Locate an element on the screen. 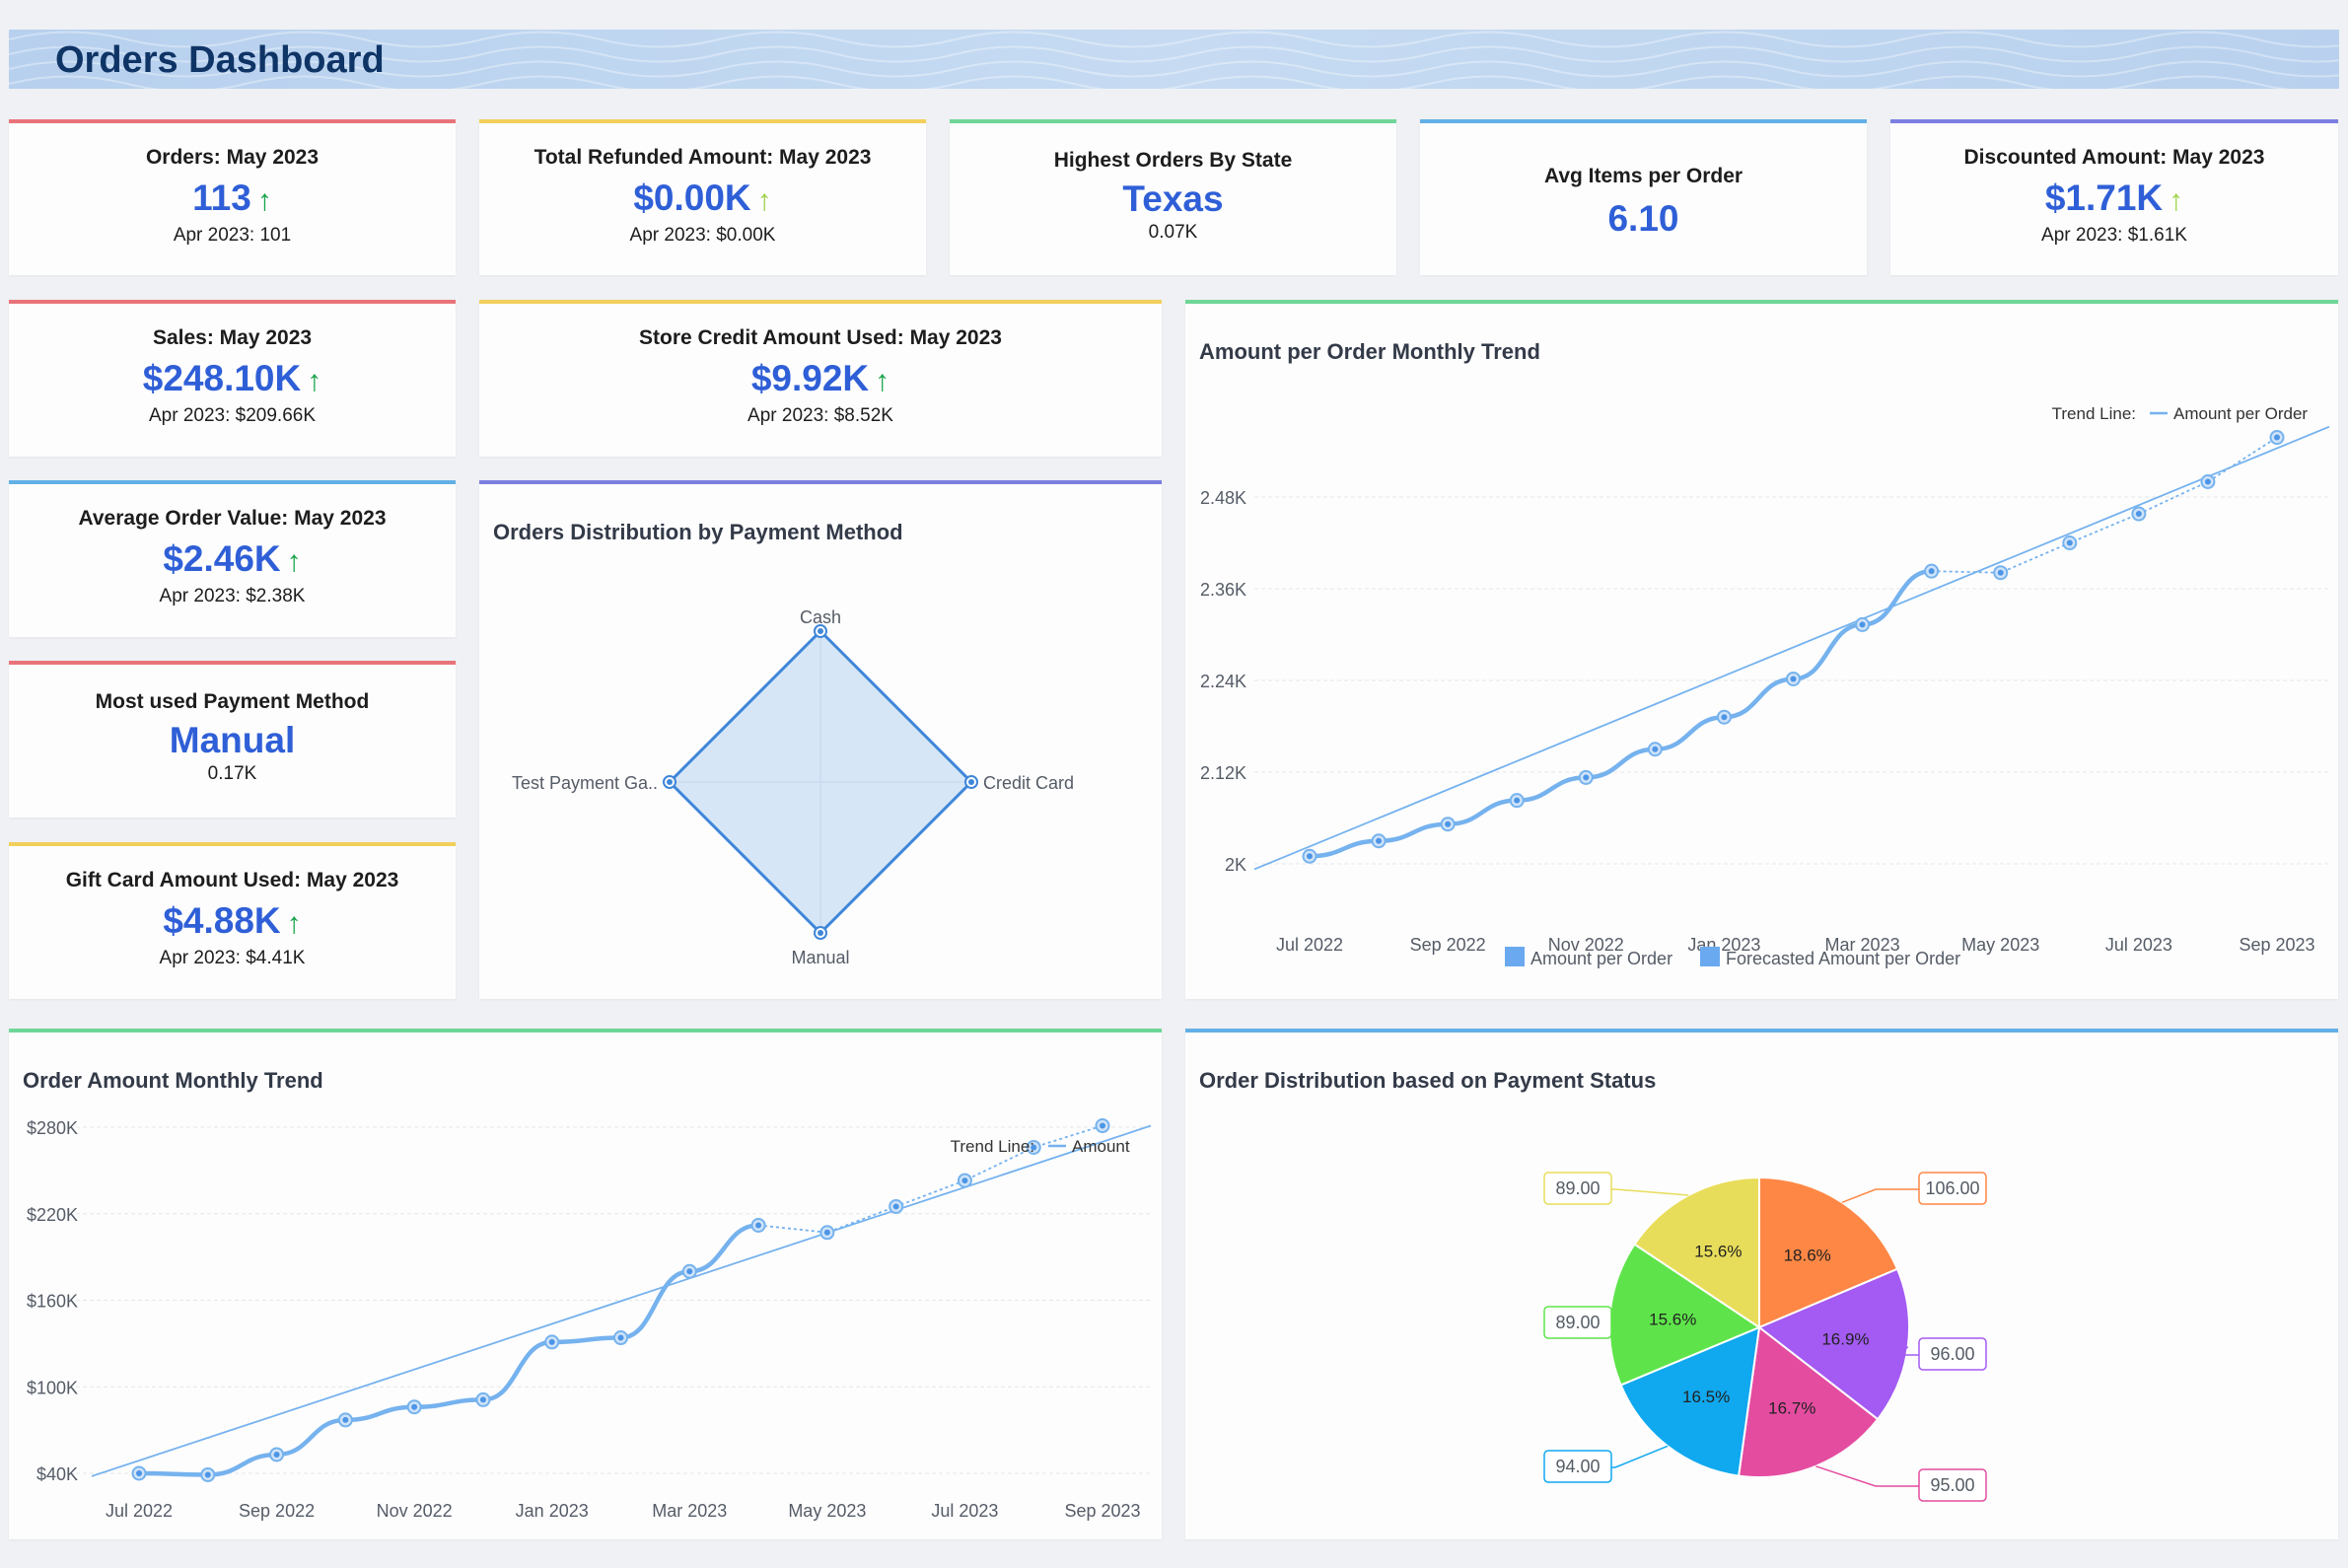 This screenshot has width=2348, height=1568. chart-title: Amount per Order Monthly Trend is located at coordinates (1369, 351).